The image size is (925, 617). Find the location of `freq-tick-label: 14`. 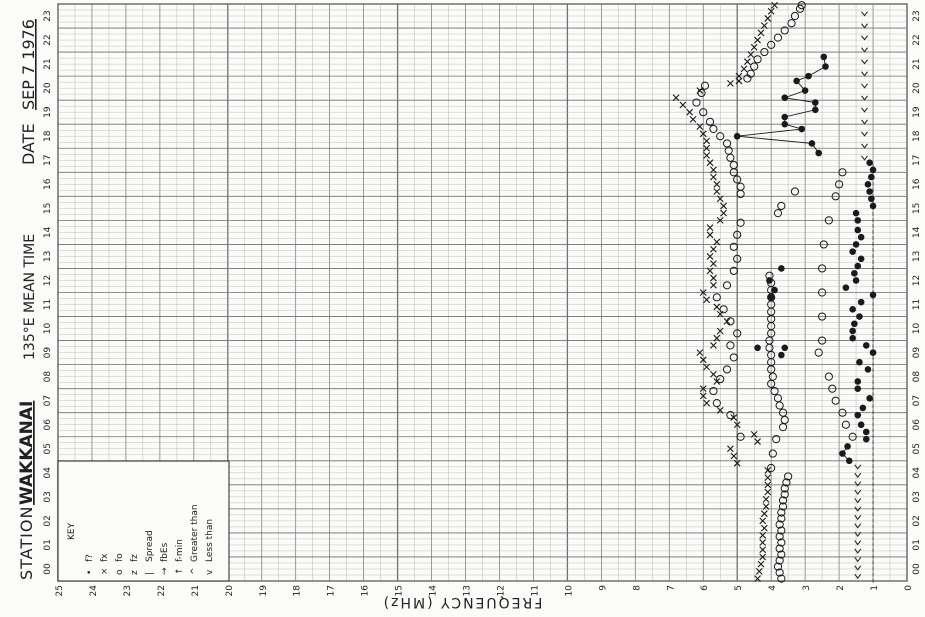

freq-tick-label: 14 is located at coordinates (434, 591).